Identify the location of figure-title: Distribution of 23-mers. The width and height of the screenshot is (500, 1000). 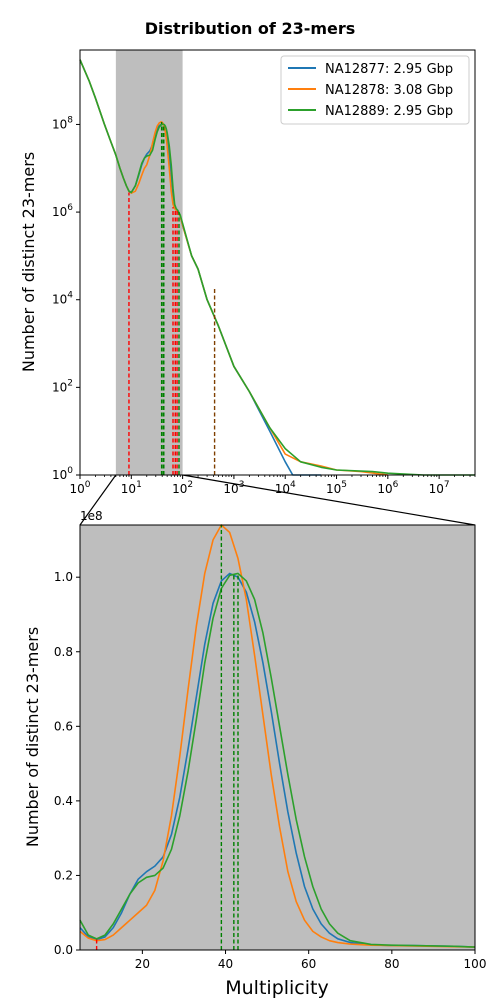
(250, 28).